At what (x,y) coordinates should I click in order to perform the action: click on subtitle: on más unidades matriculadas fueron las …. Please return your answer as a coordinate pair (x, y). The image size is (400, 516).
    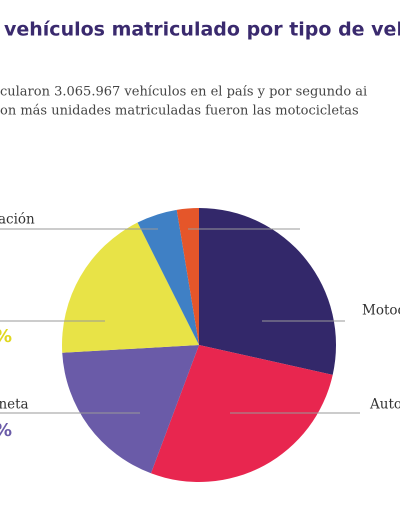
    Looking at the image, I should click on (179, 111).